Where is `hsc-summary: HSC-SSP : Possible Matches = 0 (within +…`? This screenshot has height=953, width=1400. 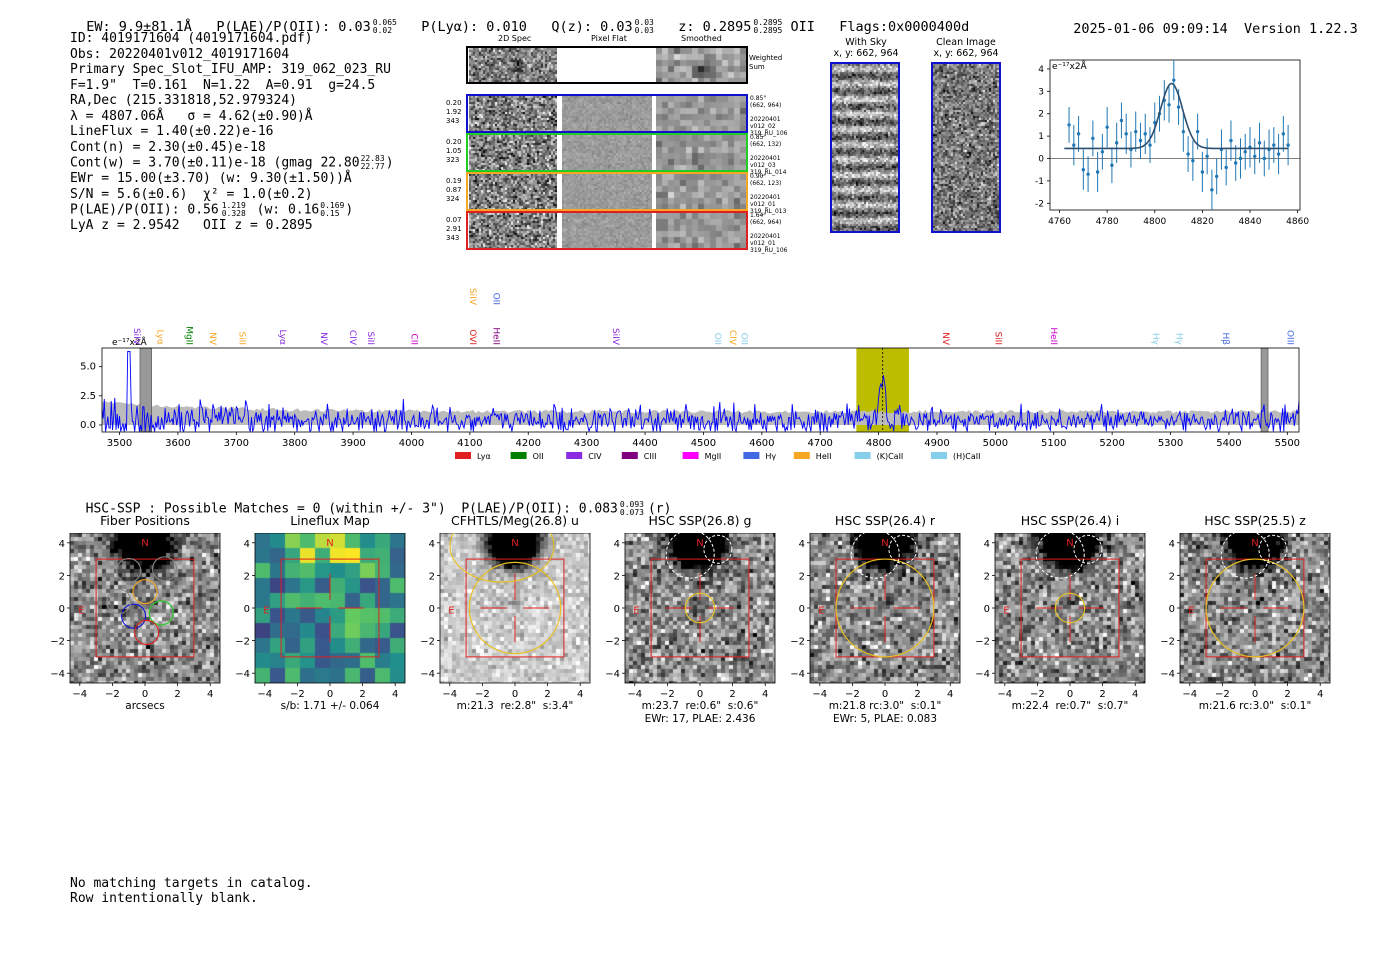
hsc-summary: HSC-SSP : Possible Matches = 0 (within +… is located at coordinates (371, 501).